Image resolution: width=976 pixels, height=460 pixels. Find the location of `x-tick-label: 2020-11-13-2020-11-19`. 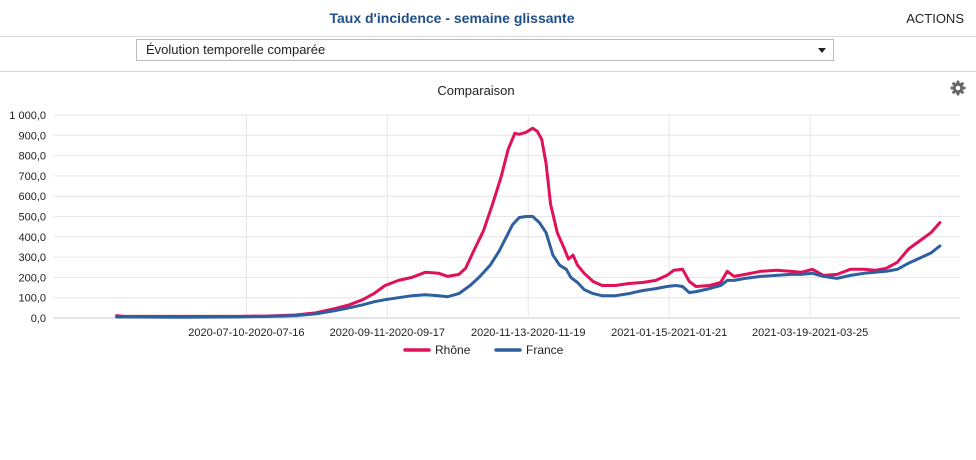

x-tick-label: 2020-11-13-2020-11-19 is located at coordinates (528, 333).